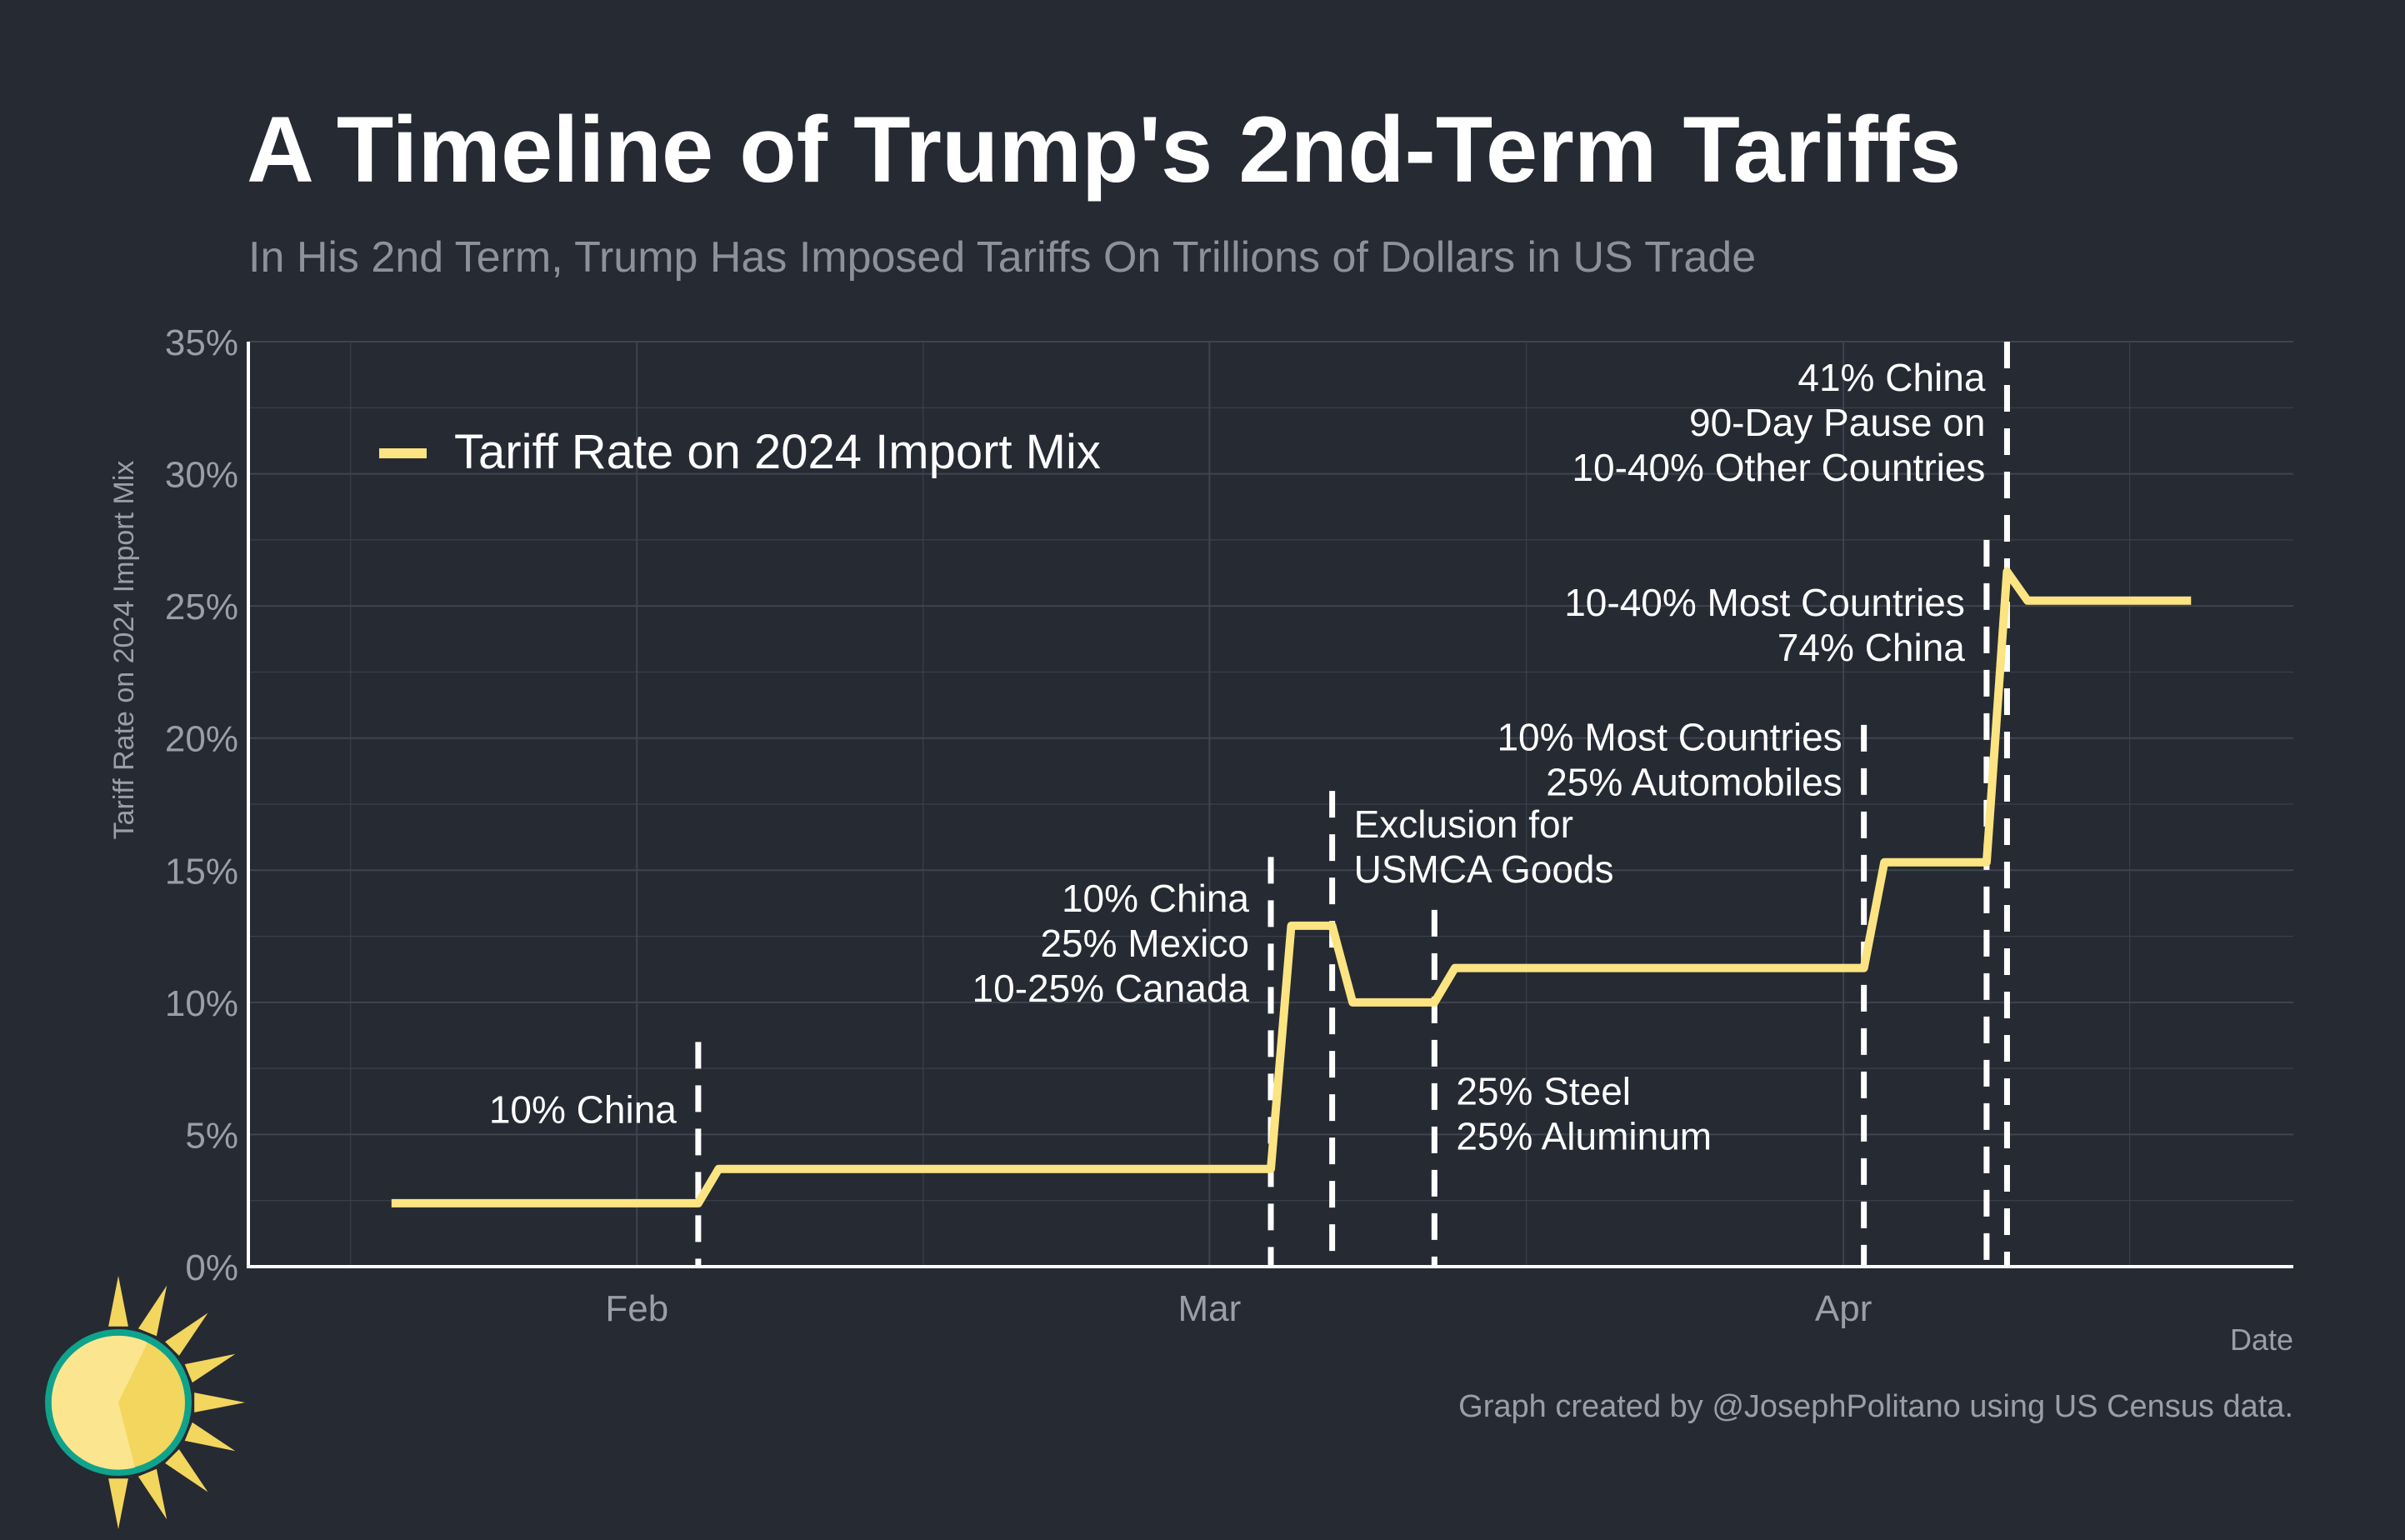  Describe the element at coordinates (201, 342) in the screenshot. I see `y-tick-label: 35%` at that location.